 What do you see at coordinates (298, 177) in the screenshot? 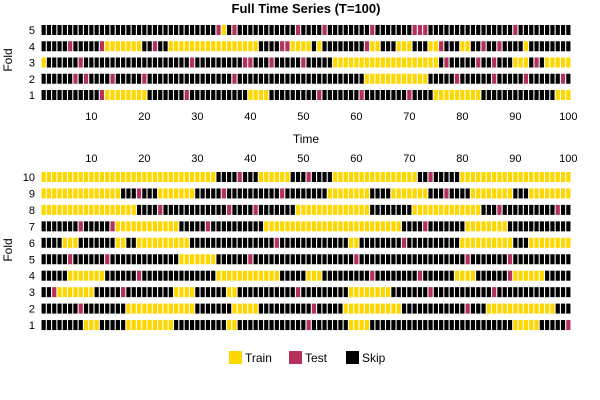
I see `bottom-fold-10-t49-skip-cell` at bounding box center [298, 177].